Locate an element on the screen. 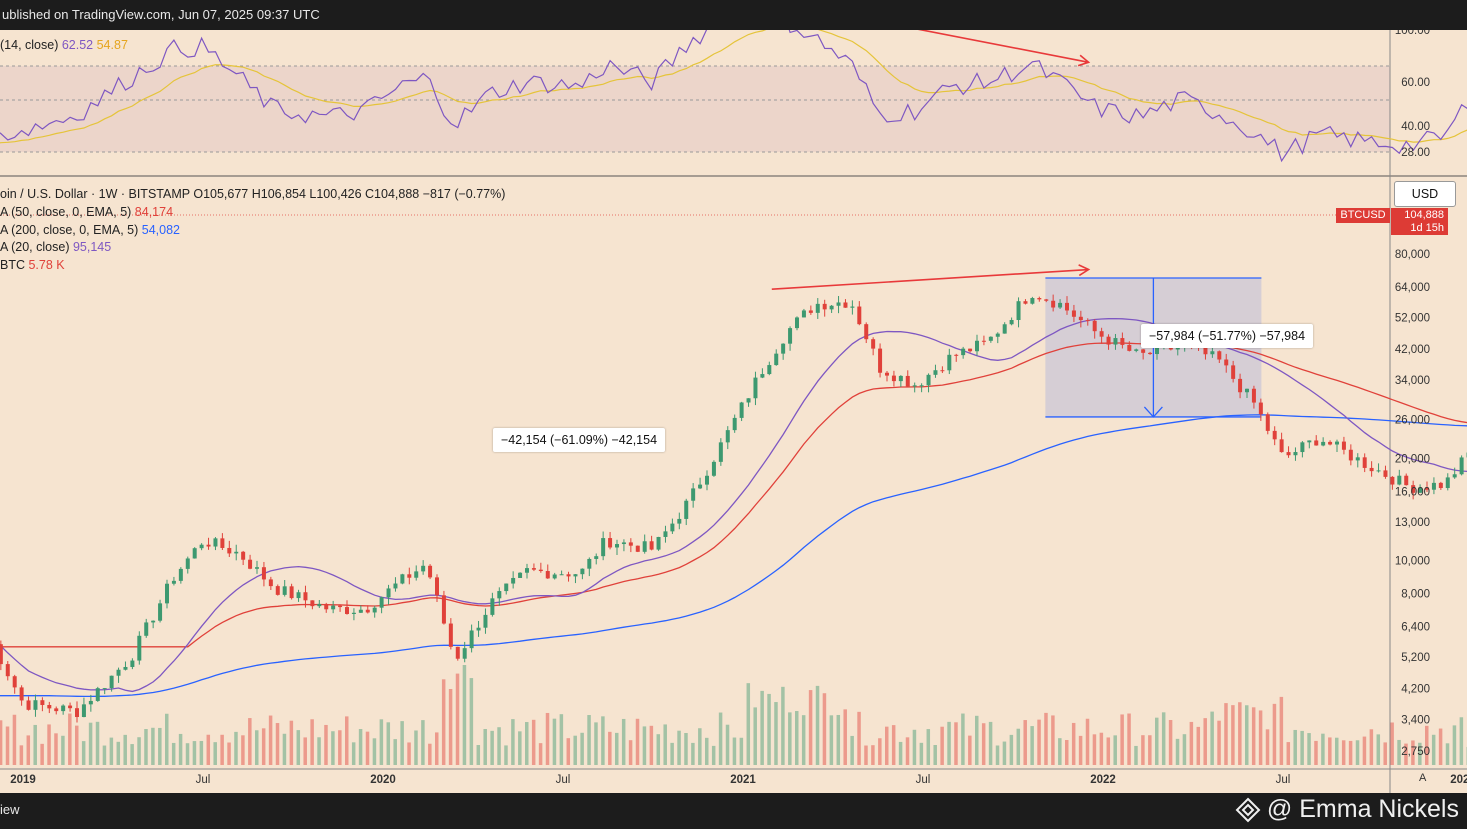  price-tick-label: 3,400 is located at coordinates (1415, 721).